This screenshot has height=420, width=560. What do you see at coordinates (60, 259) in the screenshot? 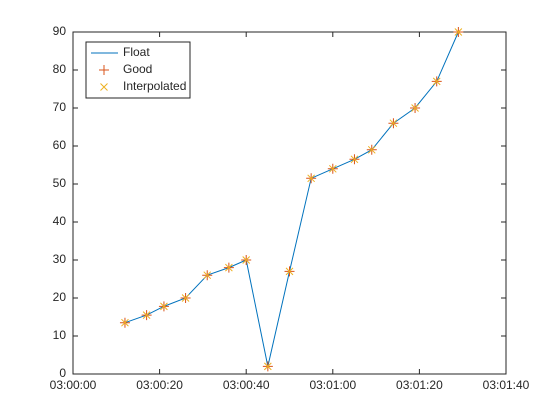
I see `y-tick-label: 30` at bounding box center [60, 259].